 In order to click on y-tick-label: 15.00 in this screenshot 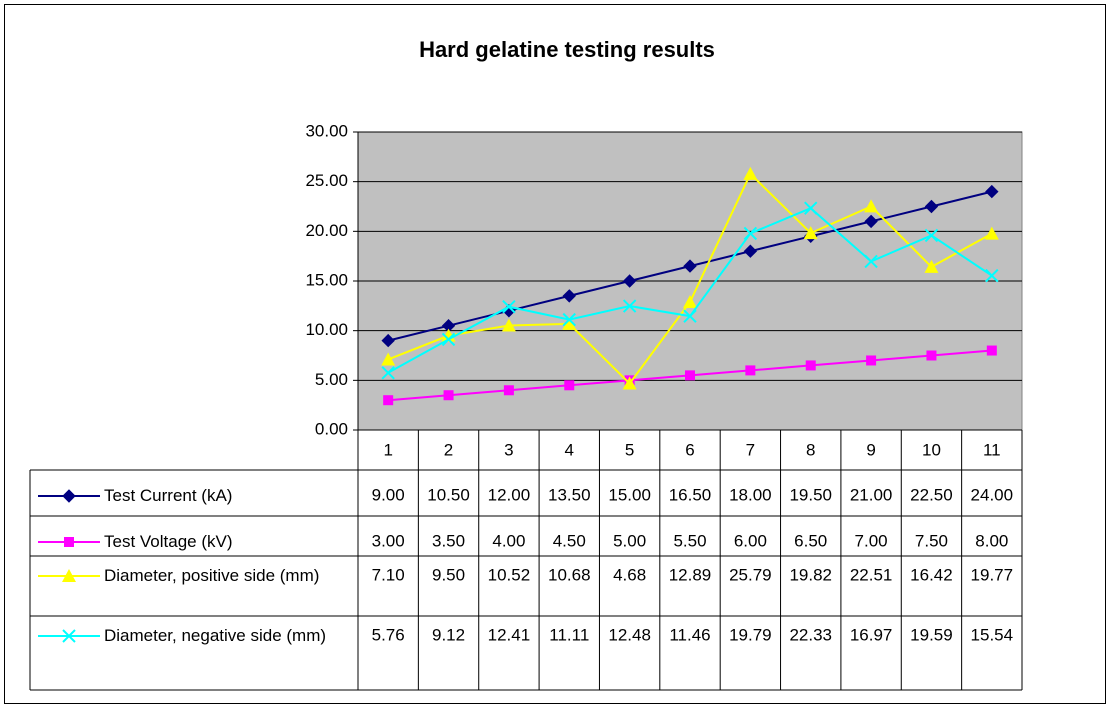, I will do `click(326, 279)`.